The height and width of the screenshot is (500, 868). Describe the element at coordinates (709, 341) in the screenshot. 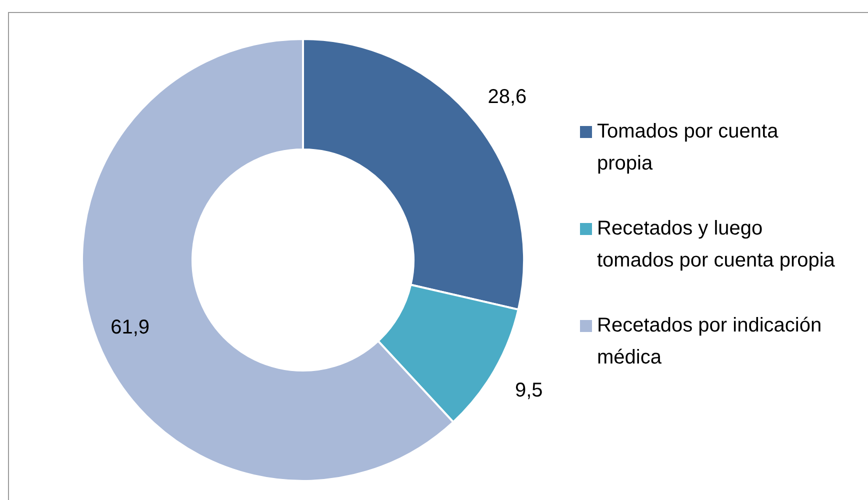

I see `legend-label: Recetados por indicación médica` at that location.